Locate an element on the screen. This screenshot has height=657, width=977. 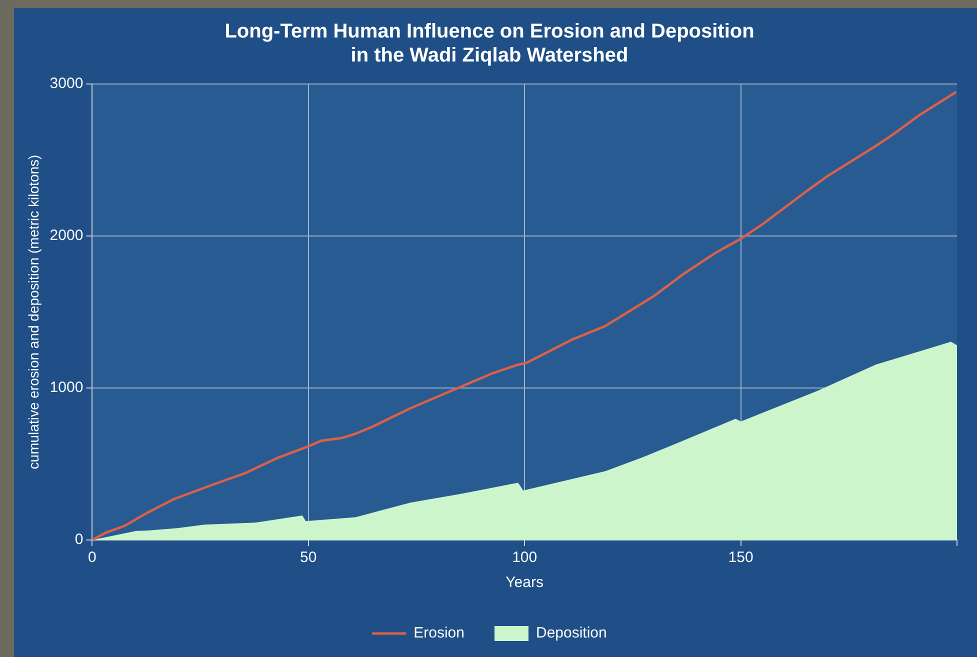
legend-label: Deposition is located at coordinates (571, 633).